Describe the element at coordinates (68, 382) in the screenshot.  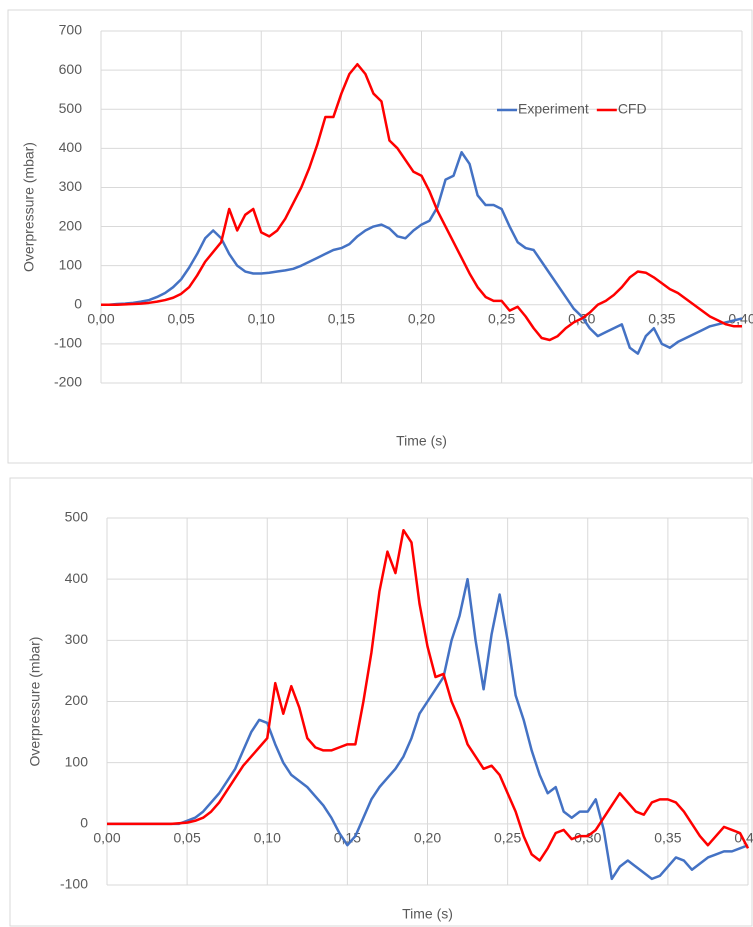
I see `y-tick-label: -200` at that location.